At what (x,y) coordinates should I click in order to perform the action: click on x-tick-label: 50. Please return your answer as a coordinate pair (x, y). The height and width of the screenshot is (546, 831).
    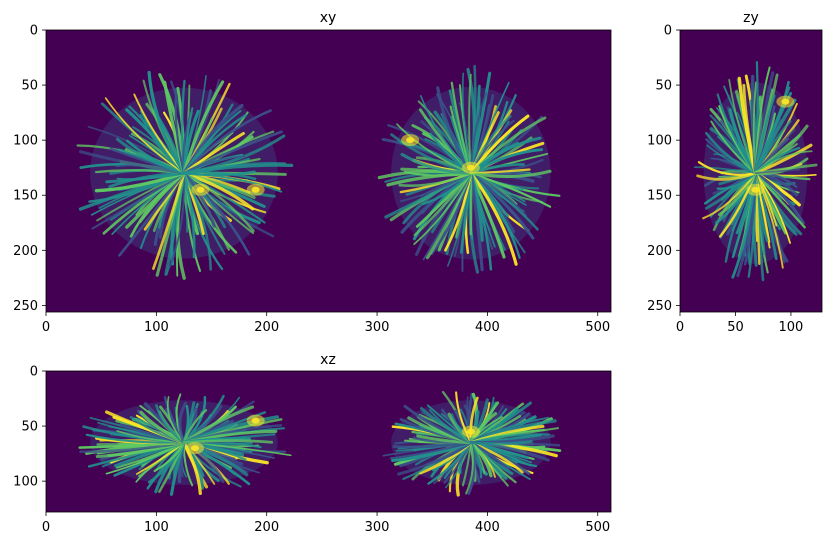
    Looking at the image, I should click on (735, 327).